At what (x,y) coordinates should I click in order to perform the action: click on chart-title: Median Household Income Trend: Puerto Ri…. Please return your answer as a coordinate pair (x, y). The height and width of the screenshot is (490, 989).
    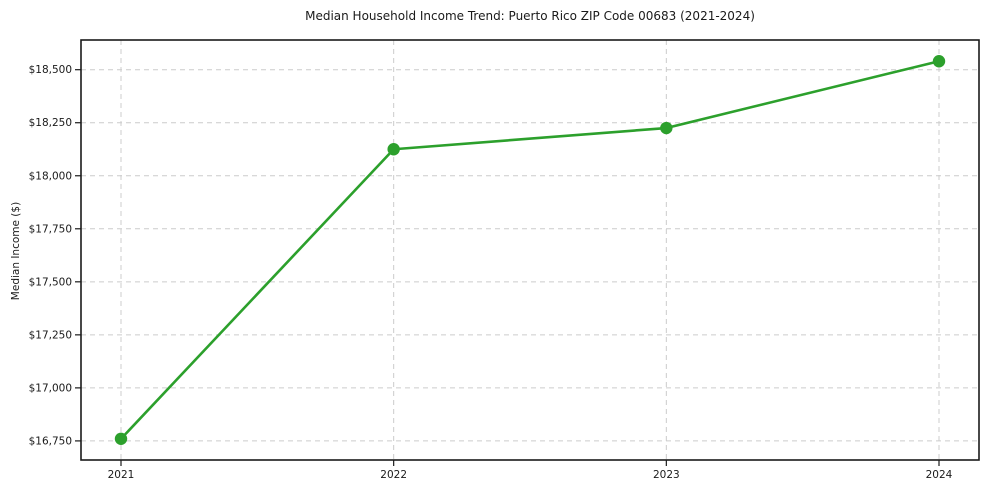
    Looking at the image, I should click on (530, 16).